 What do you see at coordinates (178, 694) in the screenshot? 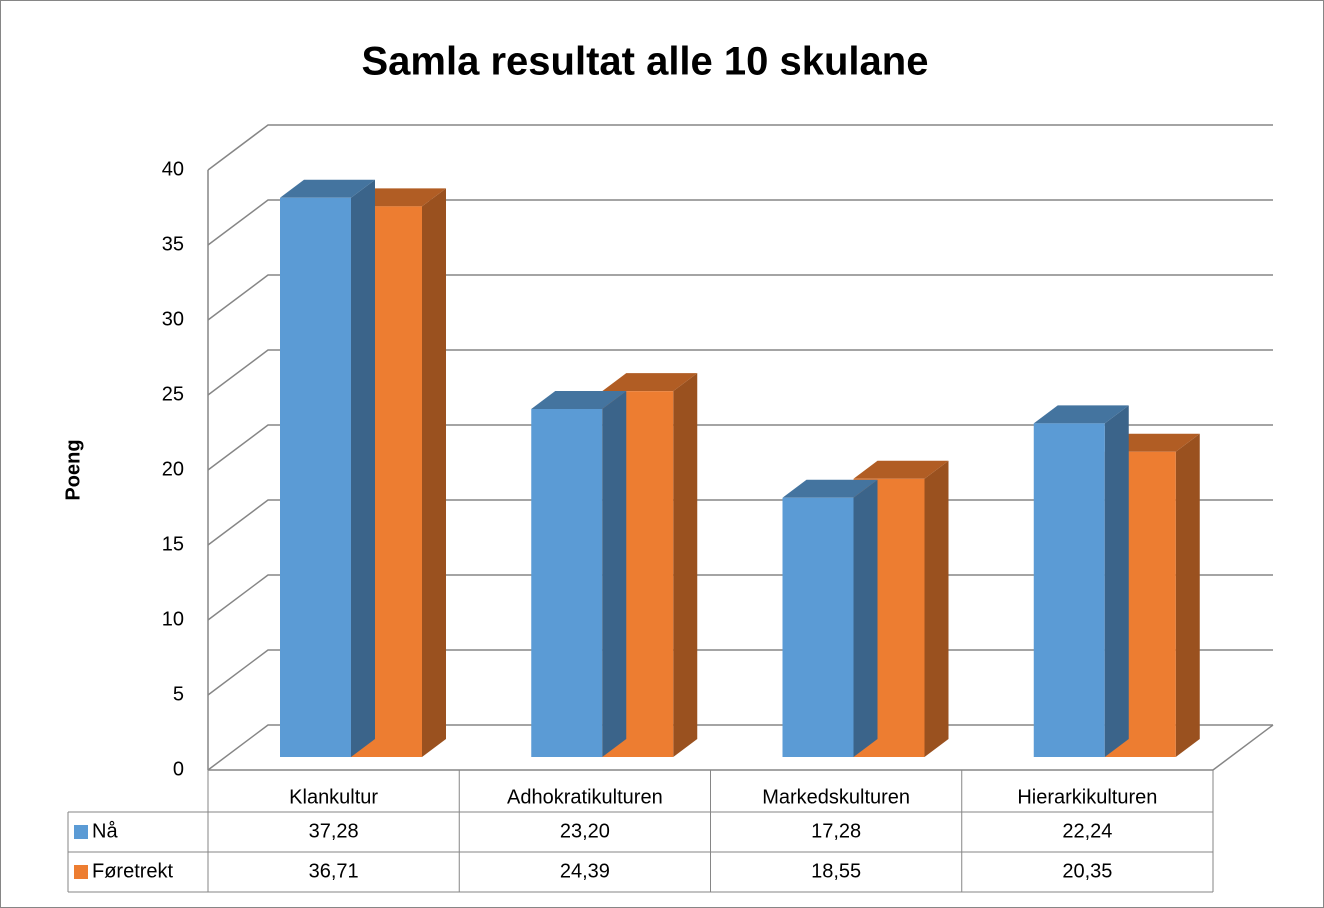
I see `y-tick-label: 5` at bounding box center [178, 694].